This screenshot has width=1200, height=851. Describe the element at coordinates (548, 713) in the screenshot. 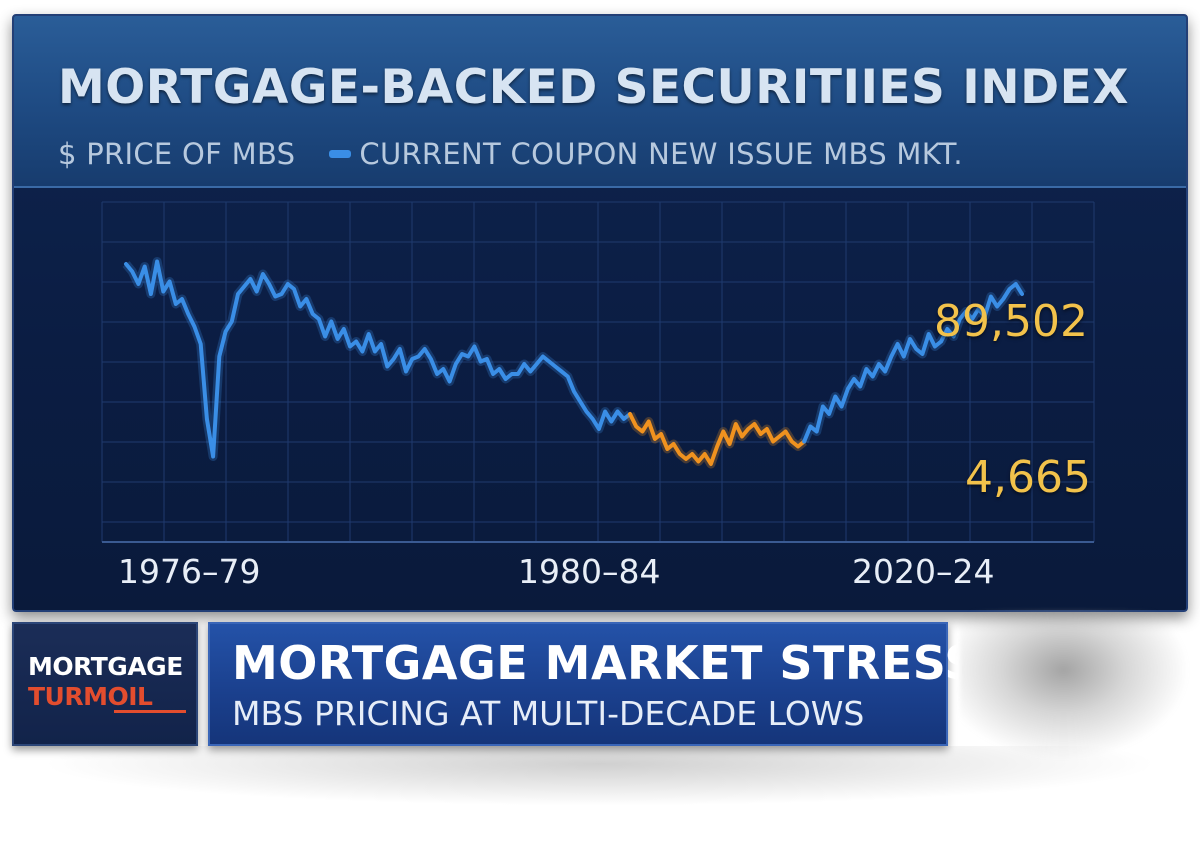

I see `subheadline: MBS PRICING AT MULTI-DECADE LOWS` at that location.